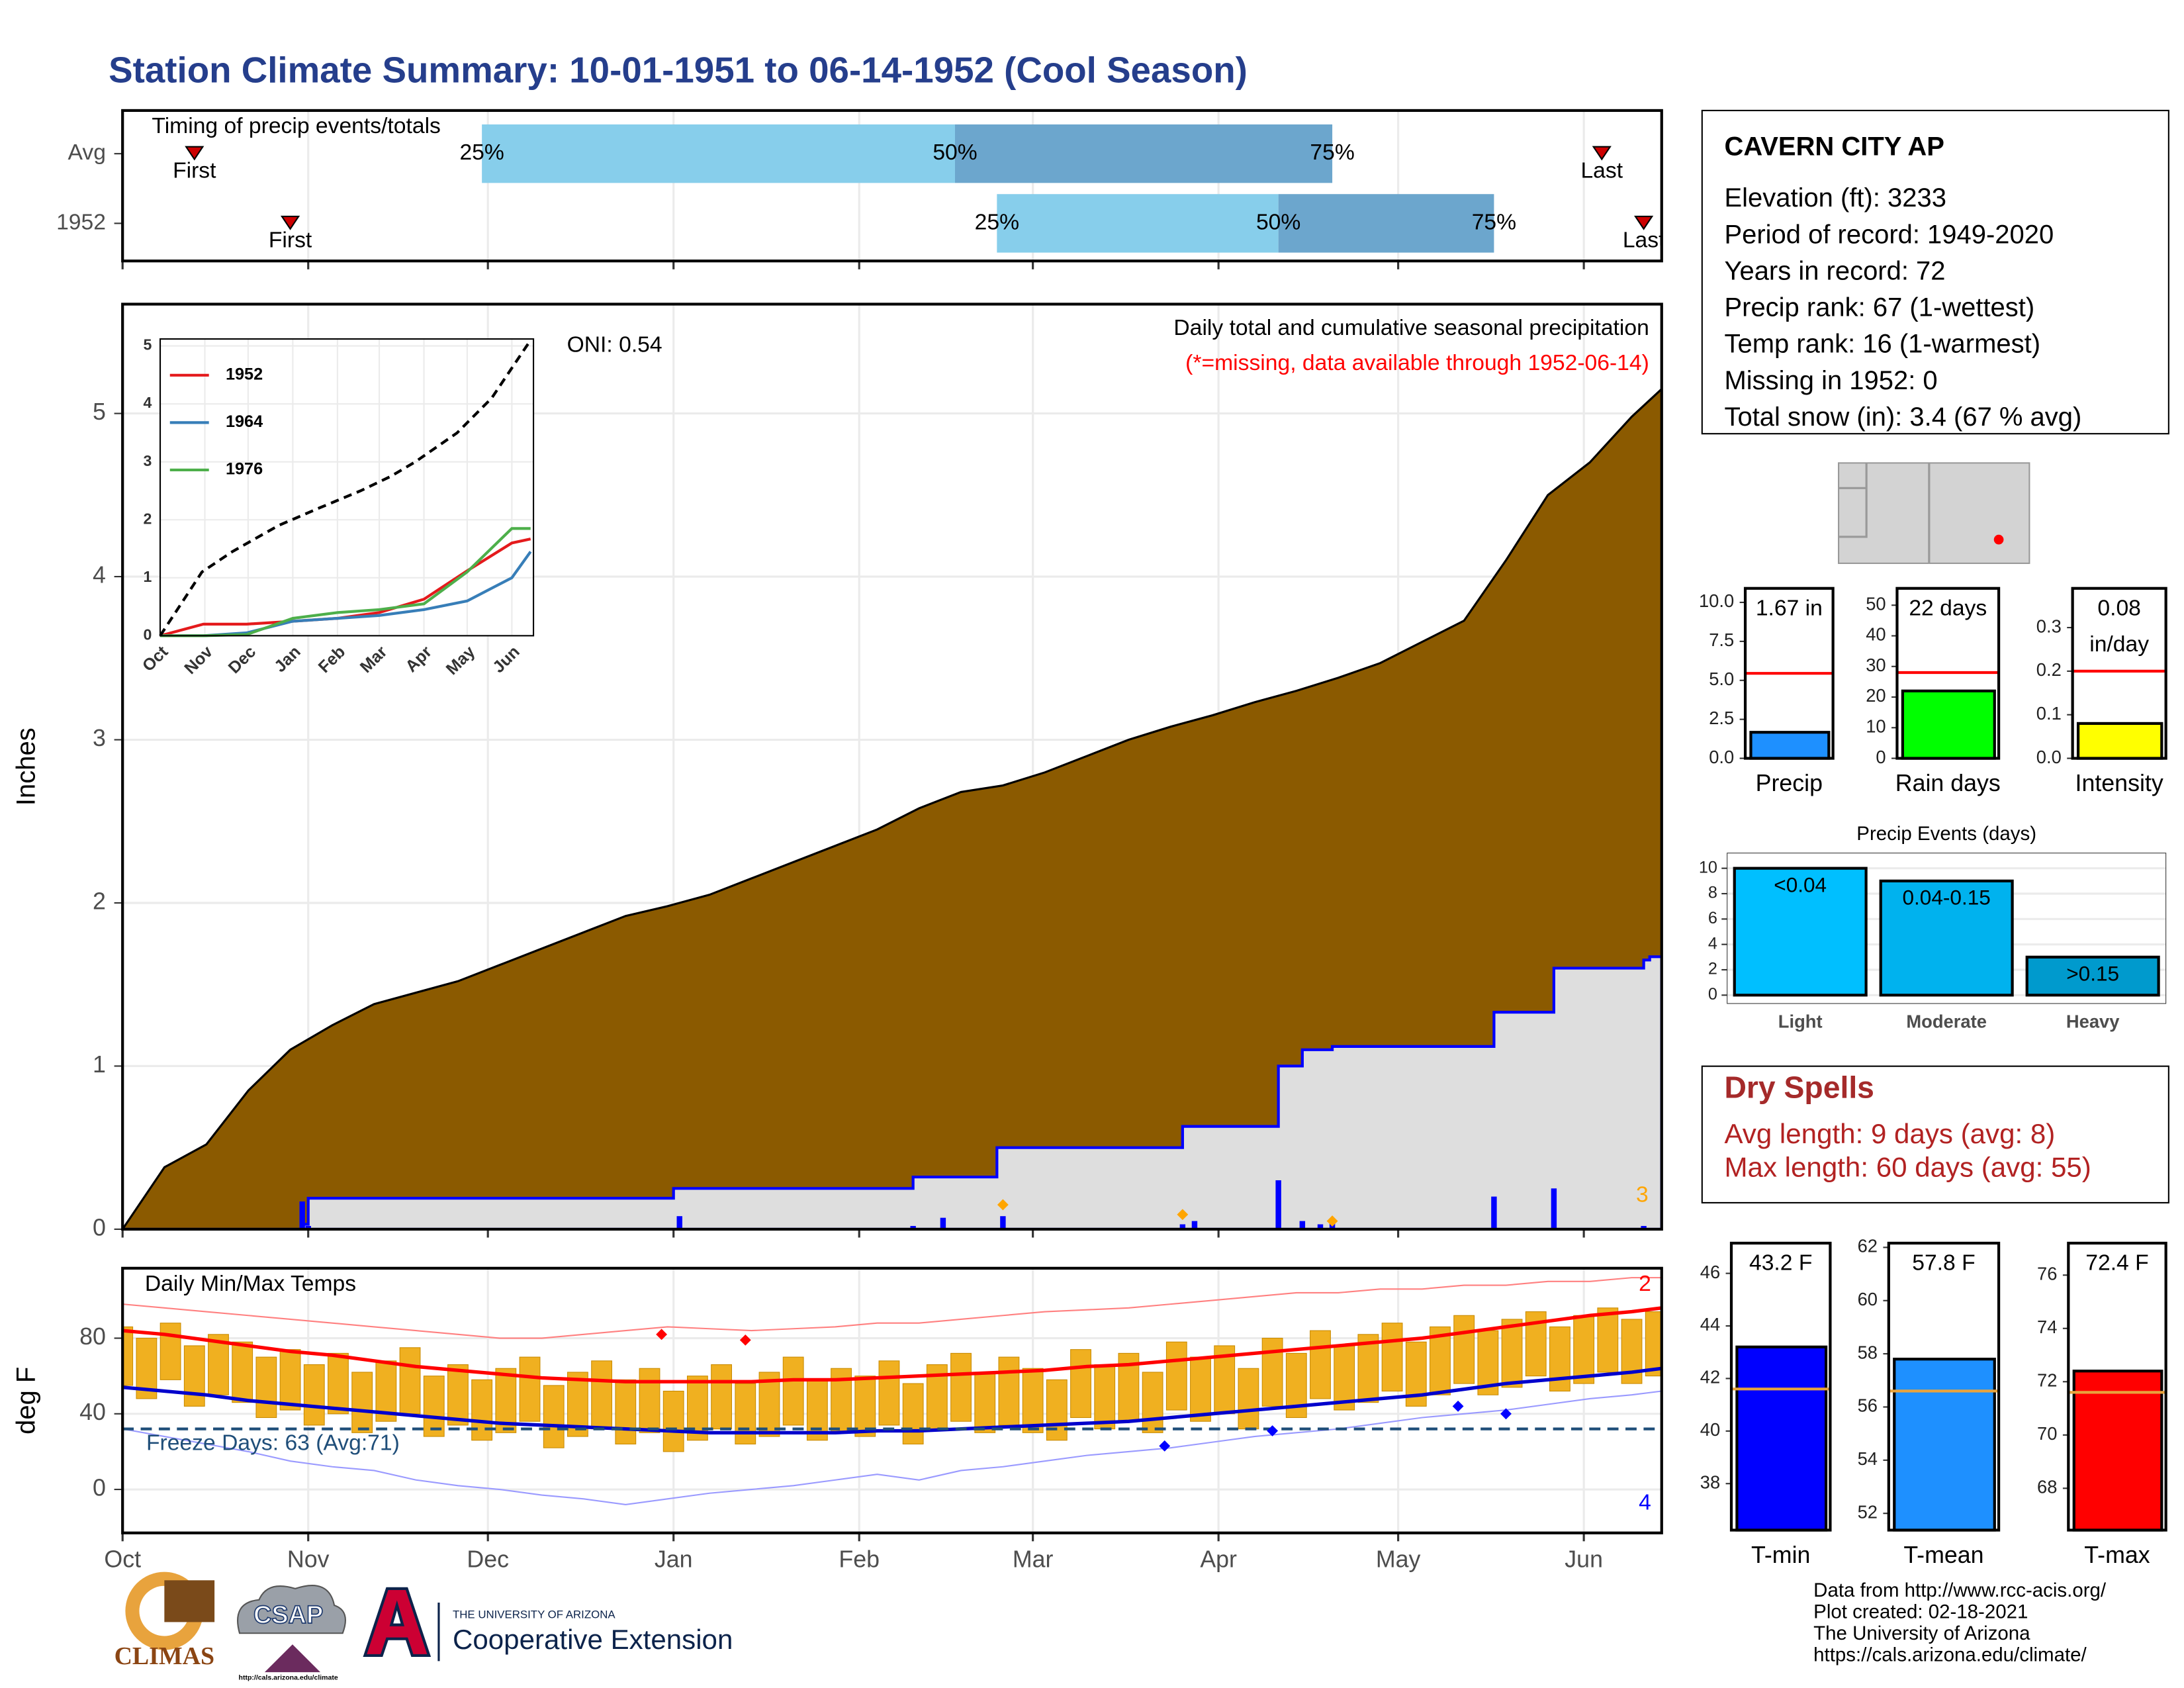 Image resolution: width=2184 pixels, height=1688 pixels. What do you see at coordinates (1799, 1087) in the screenshot?
I see `dry-spells-title: Dry Spells` at bounding box center [1799, 1087].